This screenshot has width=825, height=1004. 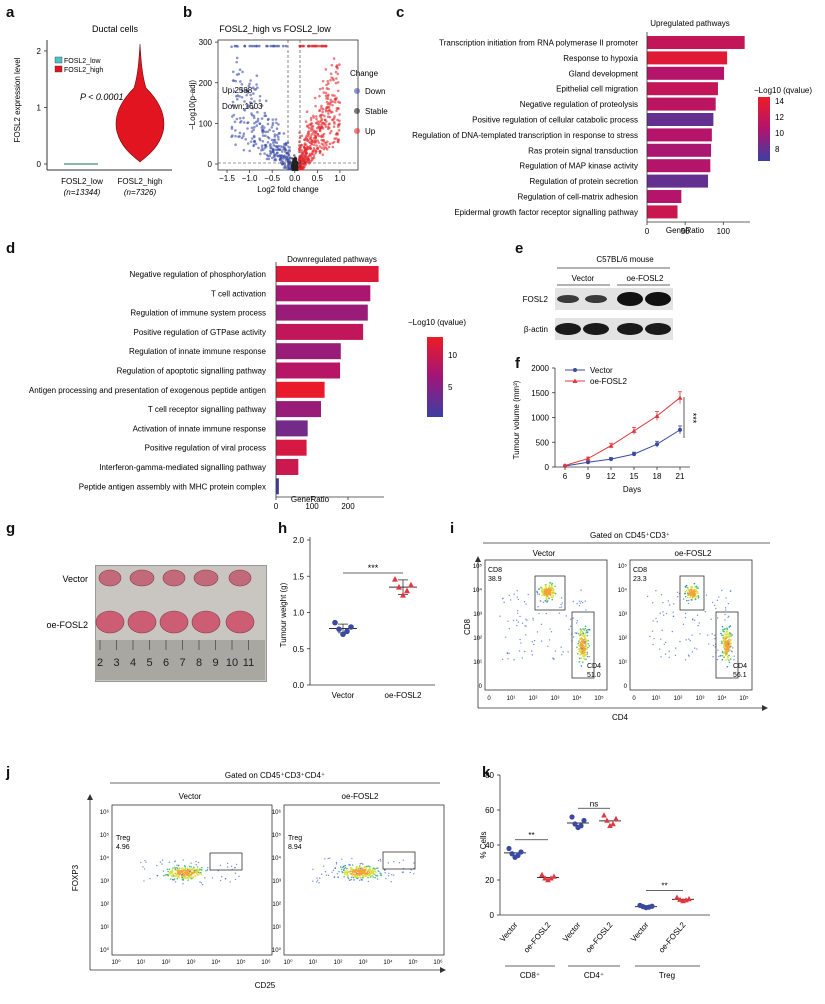 I want to click on photo-row-vector: Vector, so click(x=75, y=579).